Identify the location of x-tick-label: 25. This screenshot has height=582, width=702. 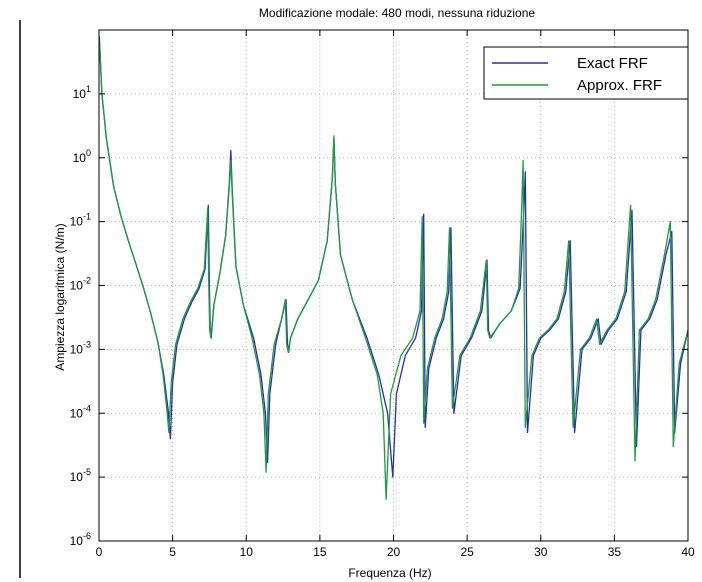
(467, 552).